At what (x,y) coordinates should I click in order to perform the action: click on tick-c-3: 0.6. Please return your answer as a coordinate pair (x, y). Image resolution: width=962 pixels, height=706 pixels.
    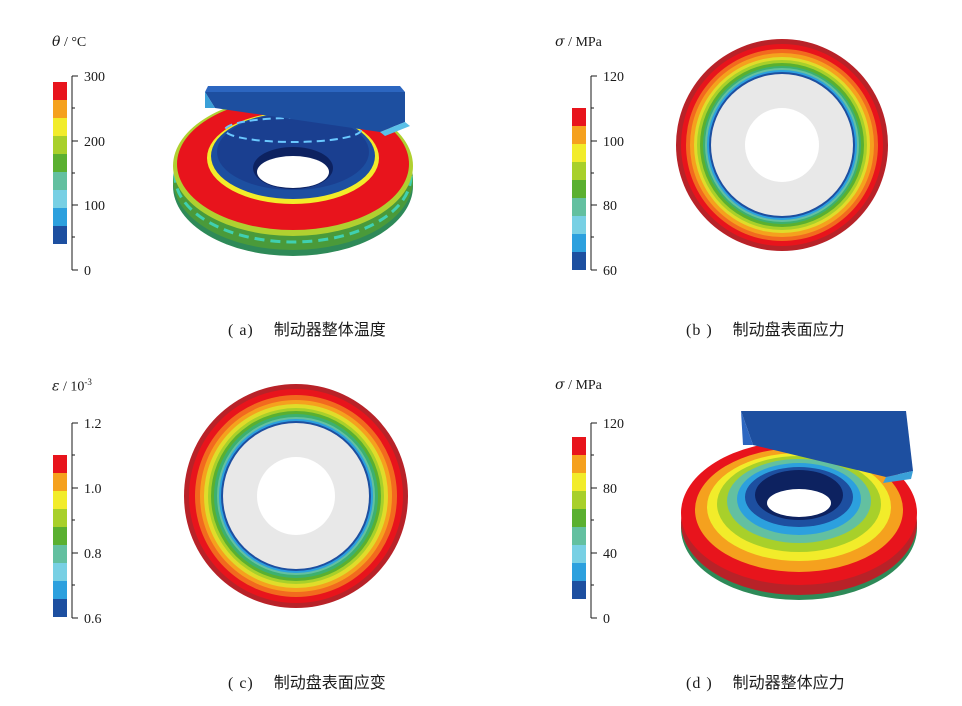
    Looking at the image, I should click on (93, 619).